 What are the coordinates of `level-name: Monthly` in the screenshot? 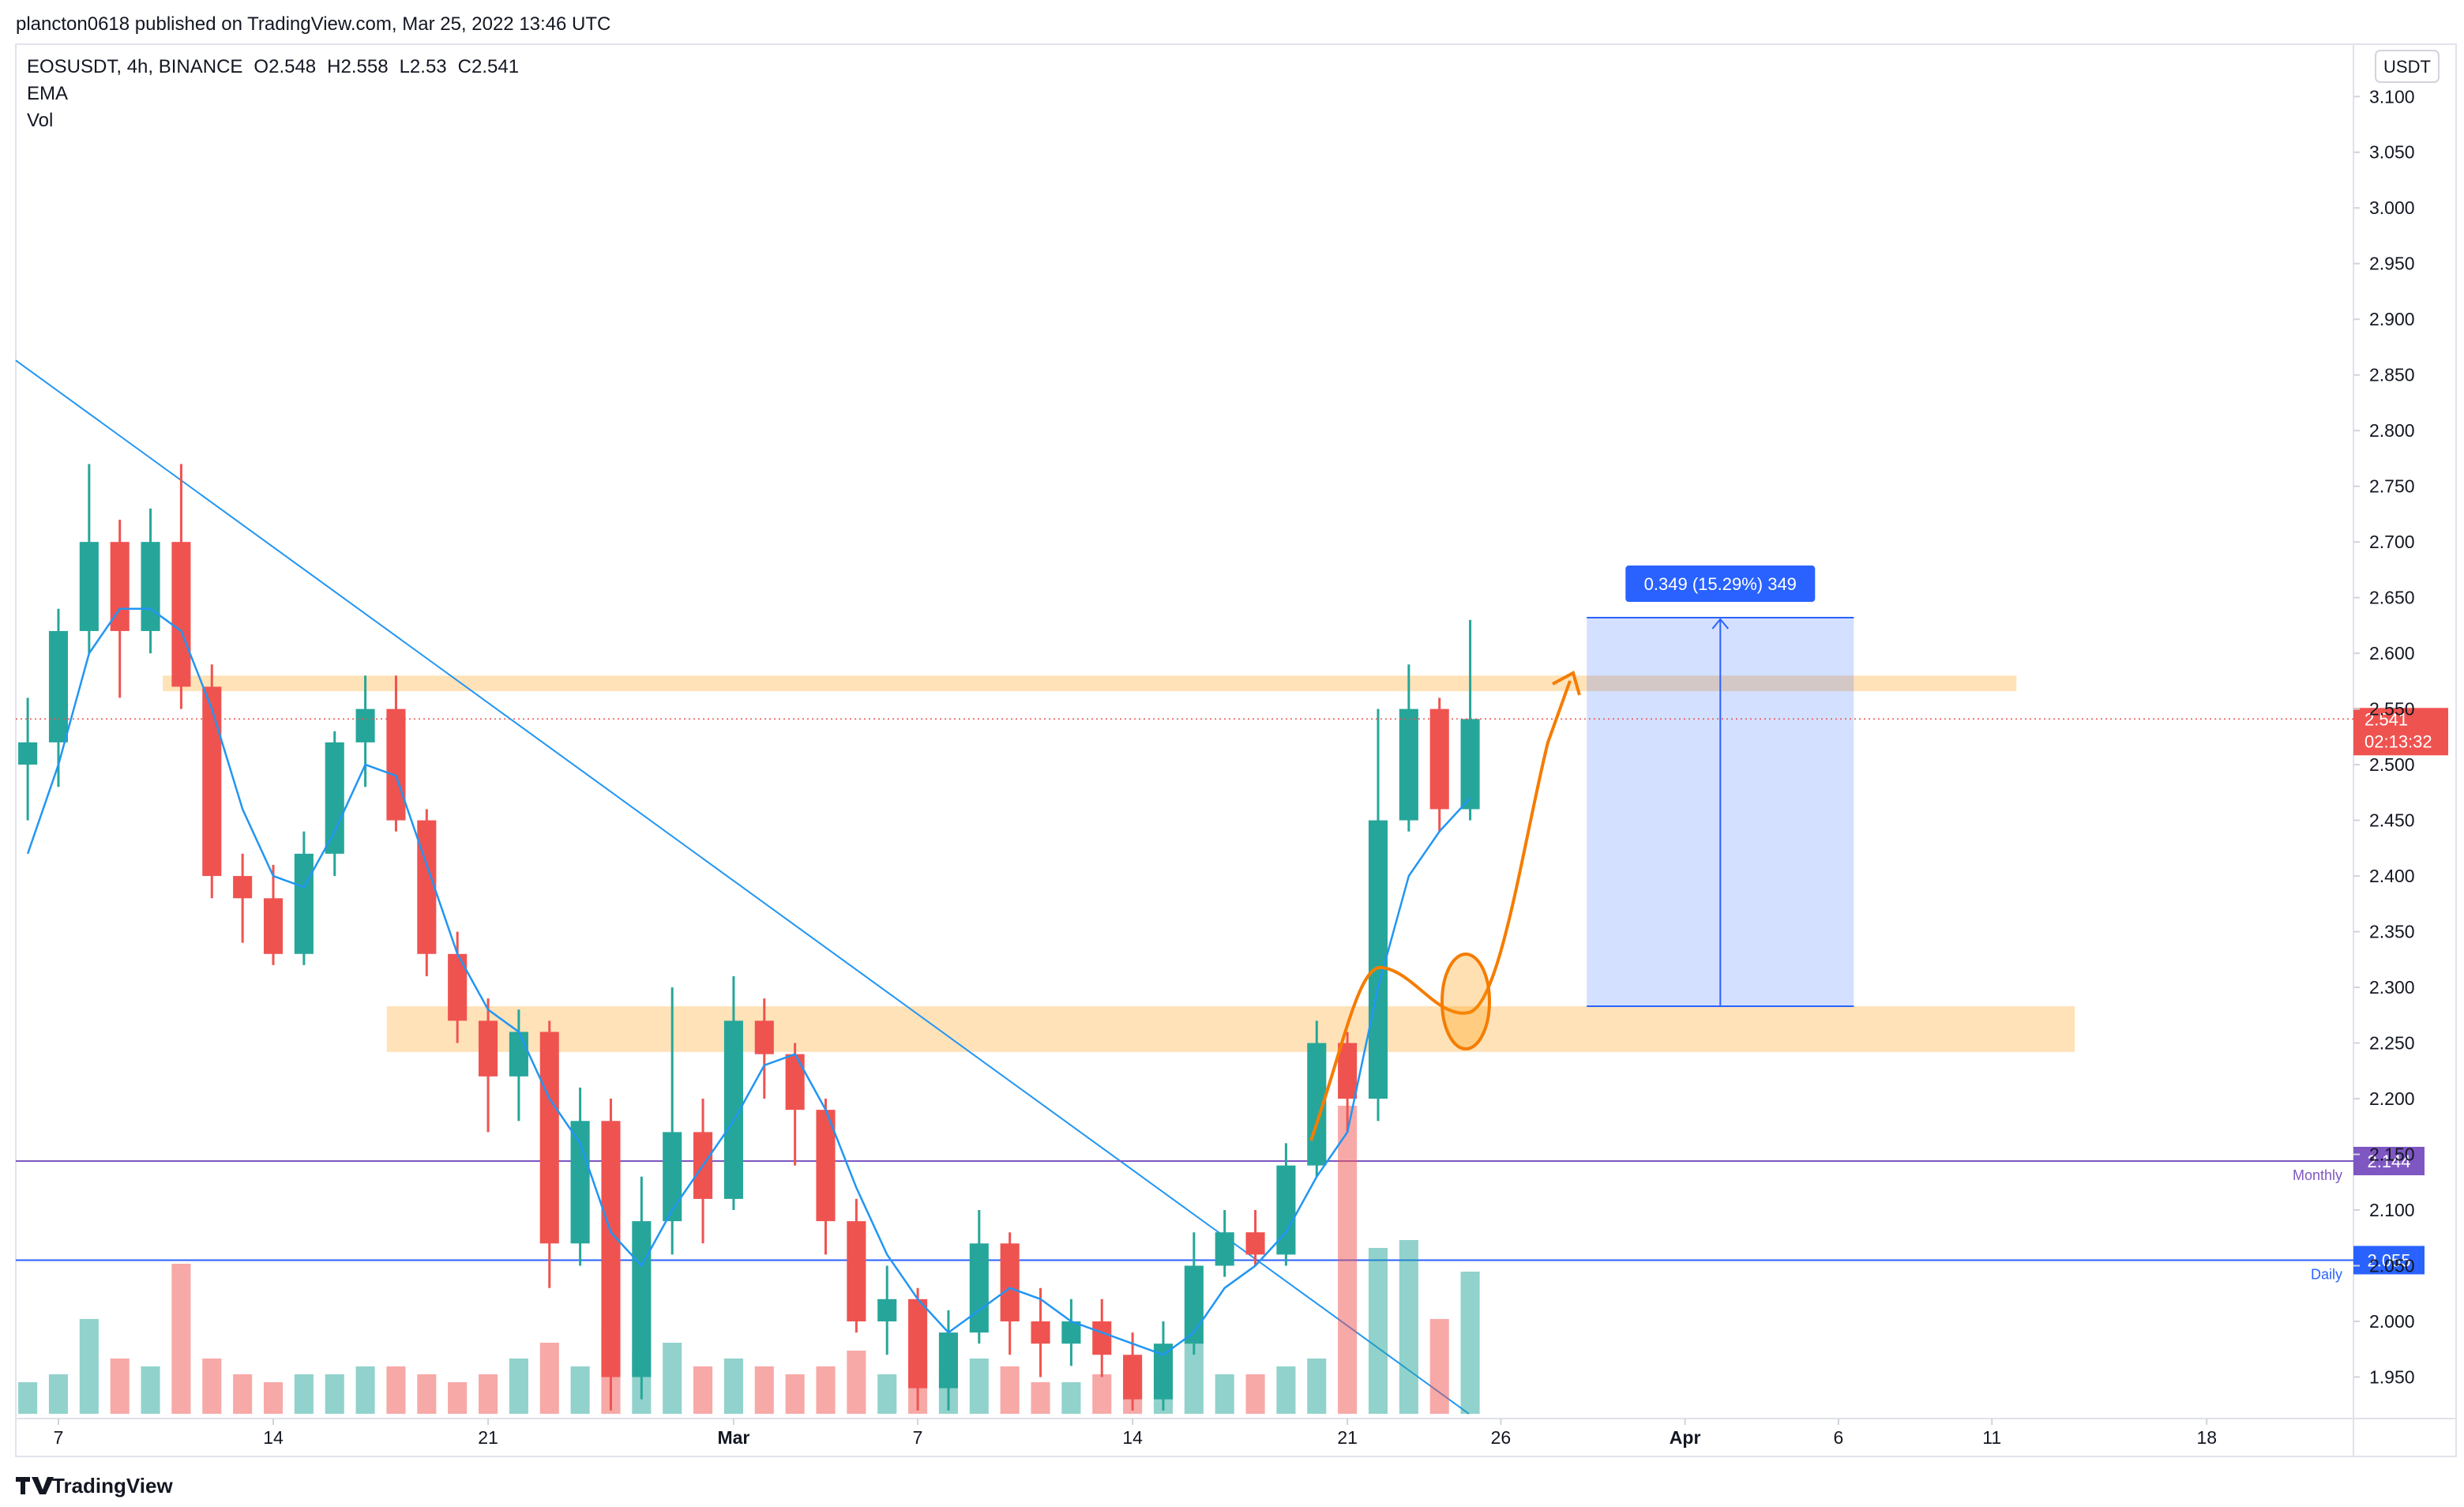 It's located at (2317, 1175).